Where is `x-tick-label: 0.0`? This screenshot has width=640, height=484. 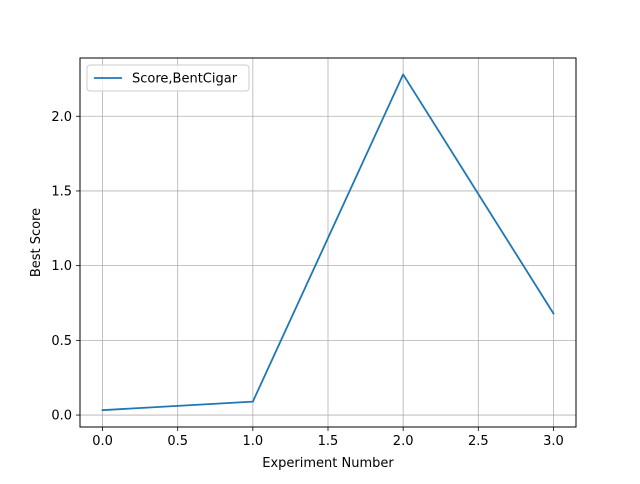
x-tick-label: 0.0 is located at coordinates (102, 441).